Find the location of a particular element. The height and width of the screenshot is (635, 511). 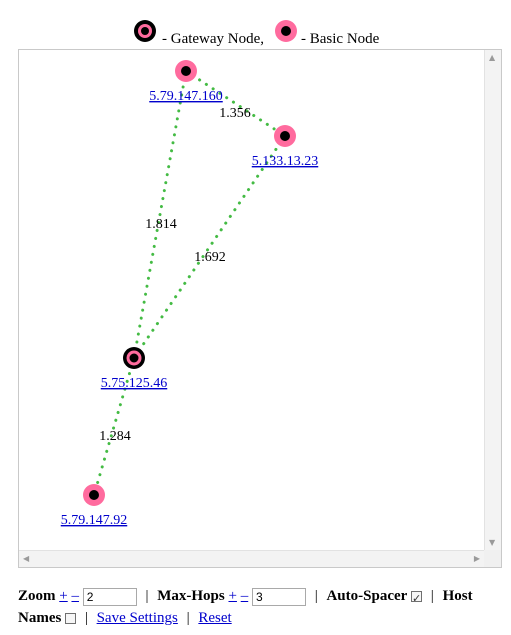

zoom-out-link: – is located at coordinates (75, 596).